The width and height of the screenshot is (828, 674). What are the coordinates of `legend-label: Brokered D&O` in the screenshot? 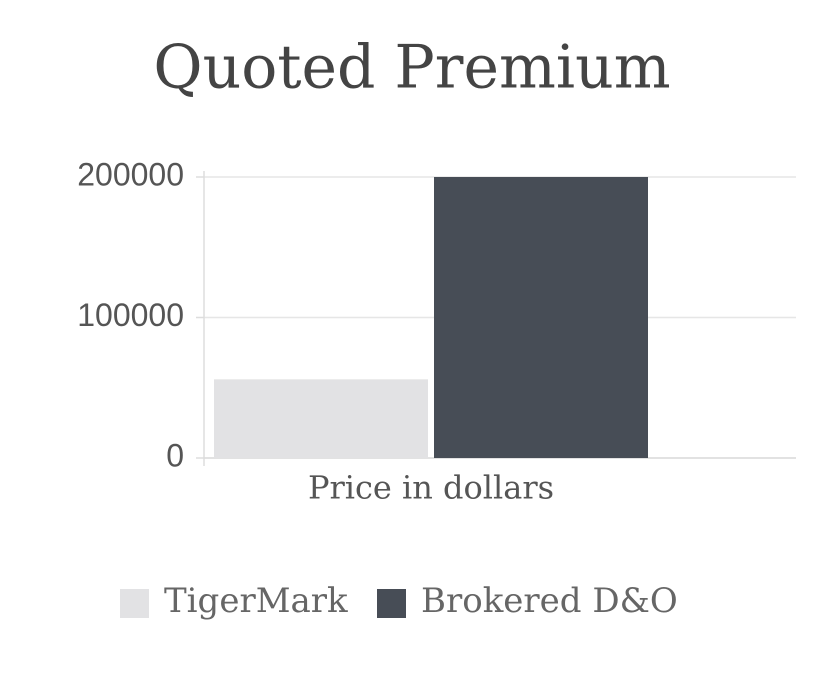 It's located at (549, 601).